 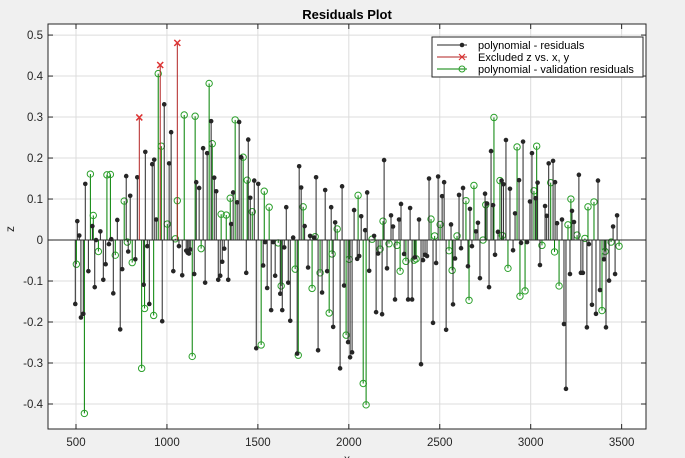 What do you see at coordinates (35, 159) in the screenshot?
I see `y-tick-label: 0.2` at bounding box center [35, 159].